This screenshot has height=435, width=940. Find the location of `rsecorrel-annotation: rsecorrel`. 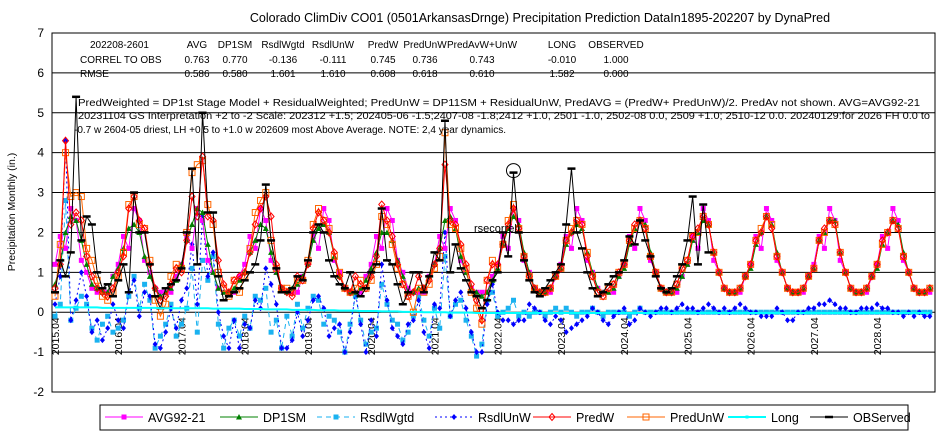

rsecorrel-annotation: rsecorrel is located at coordinates (495, 229).